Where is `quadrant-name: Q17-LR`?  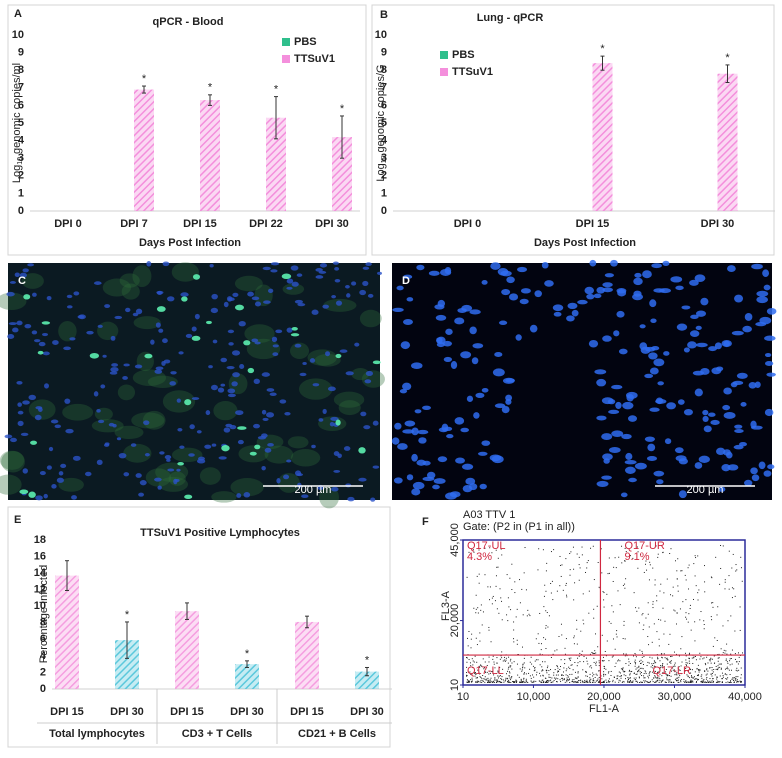
quadrant-name: Q17-LR is located at coordinates (671, 671).